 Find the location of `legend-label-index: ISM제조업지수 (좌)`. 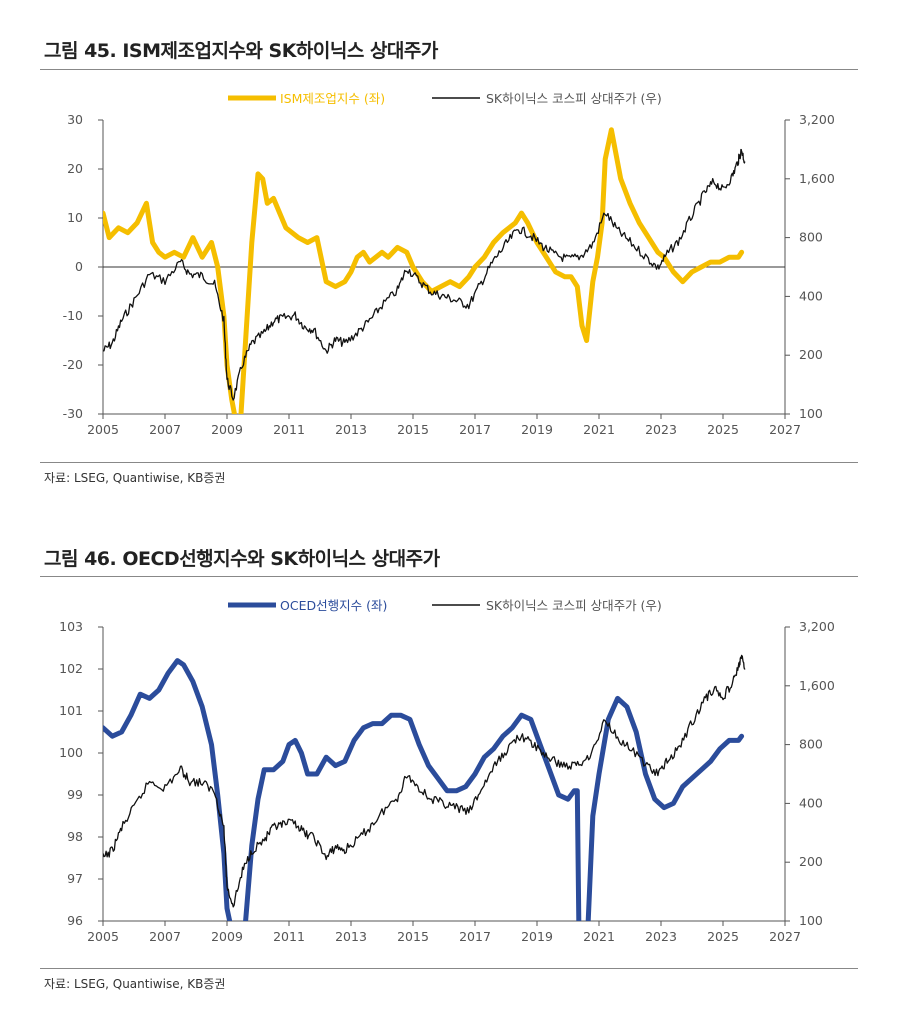

legend-label-index: ISM제조업지수 (좌) is located at coordinates (332, 98).